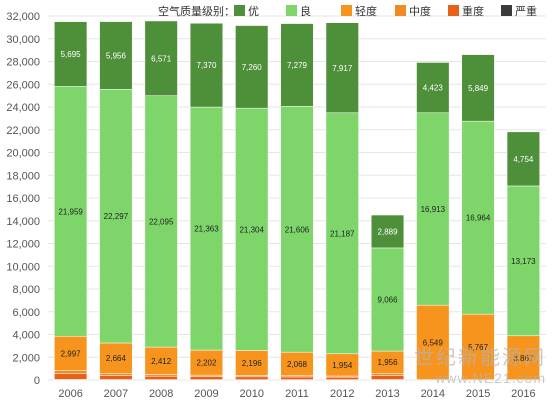  What do you see at coordinates (26, 358) in the screenshot?
I see `y-tick-label: 2,000` at bounding box center [26, 358].